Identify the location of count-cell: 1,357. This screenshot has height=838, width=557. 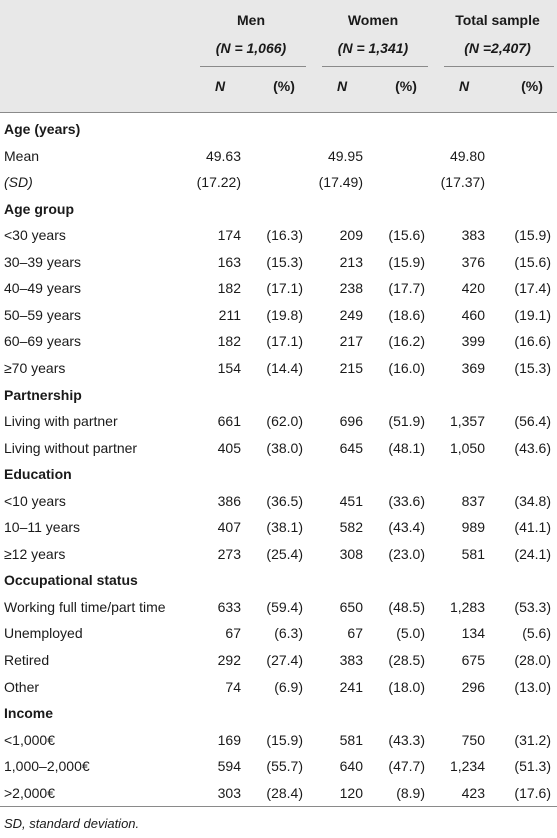
(467, 421).